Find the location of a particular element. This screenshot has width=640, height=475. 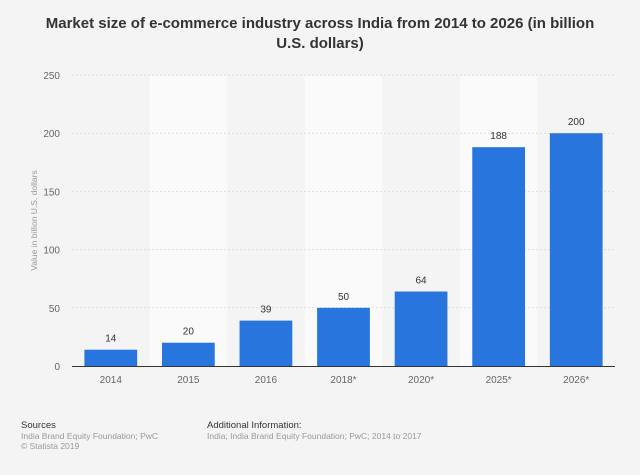

y-tick-label: 0 is located at coordinates (57, 367).